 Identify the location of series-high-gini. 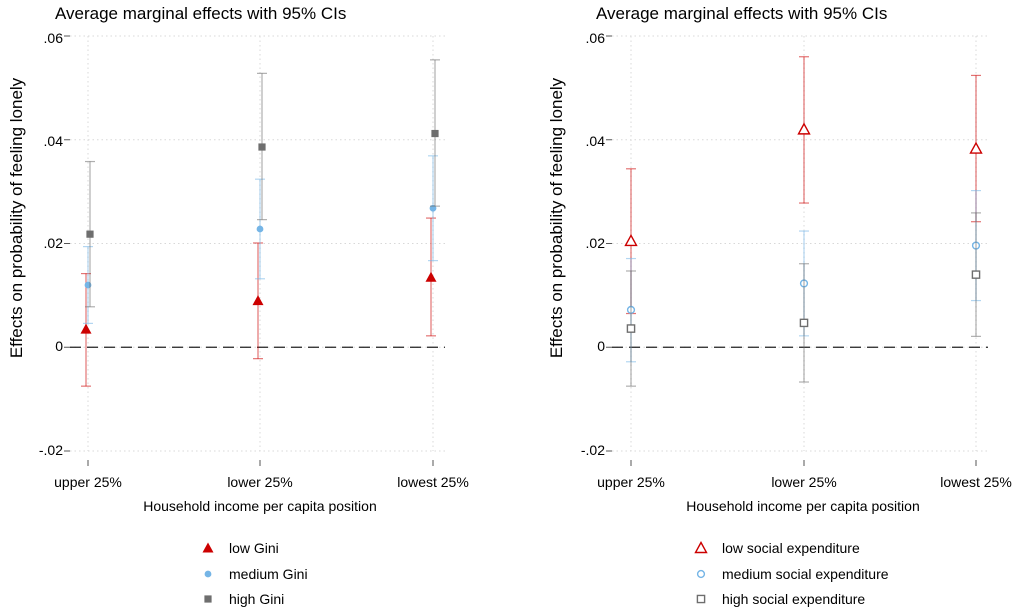
(262, 183).